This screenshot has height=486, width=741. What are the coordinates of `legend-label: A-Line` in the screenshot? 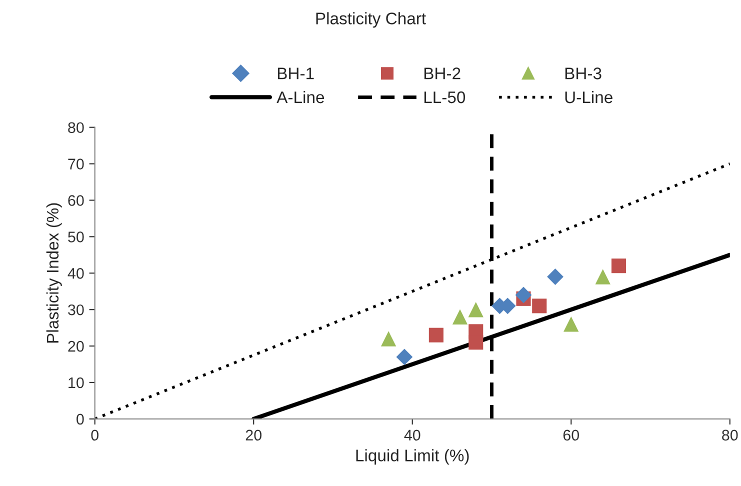 It's located at (300, 97).